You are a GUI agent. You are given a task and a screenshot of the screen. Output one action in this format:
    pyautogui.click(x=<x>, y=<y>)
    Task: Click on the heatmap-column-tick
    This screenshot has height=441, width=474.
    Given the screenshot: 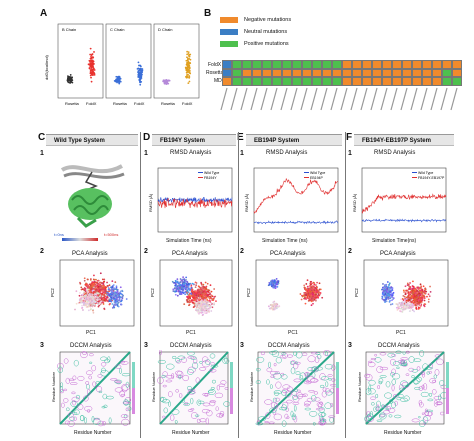 What is the action you would take?
    pyautogui.click(x=284, y=99)
    